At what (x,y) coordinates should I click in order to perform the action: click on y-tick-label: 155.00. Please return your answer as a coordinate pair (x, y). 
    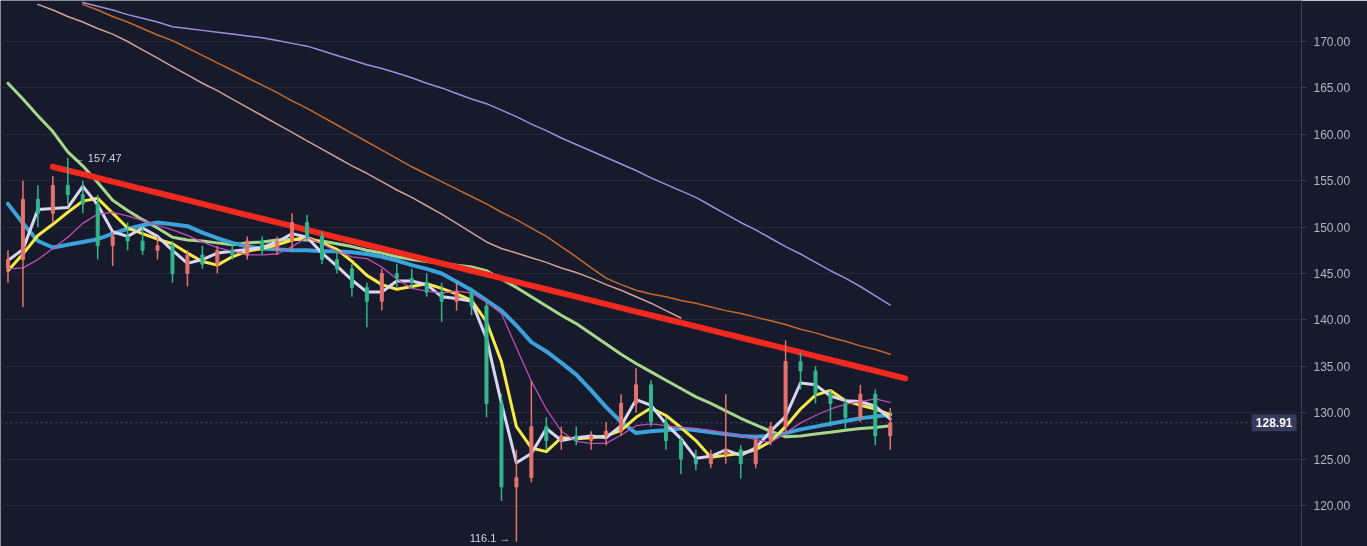
    Looking at the image, I should click on (1332, 181).